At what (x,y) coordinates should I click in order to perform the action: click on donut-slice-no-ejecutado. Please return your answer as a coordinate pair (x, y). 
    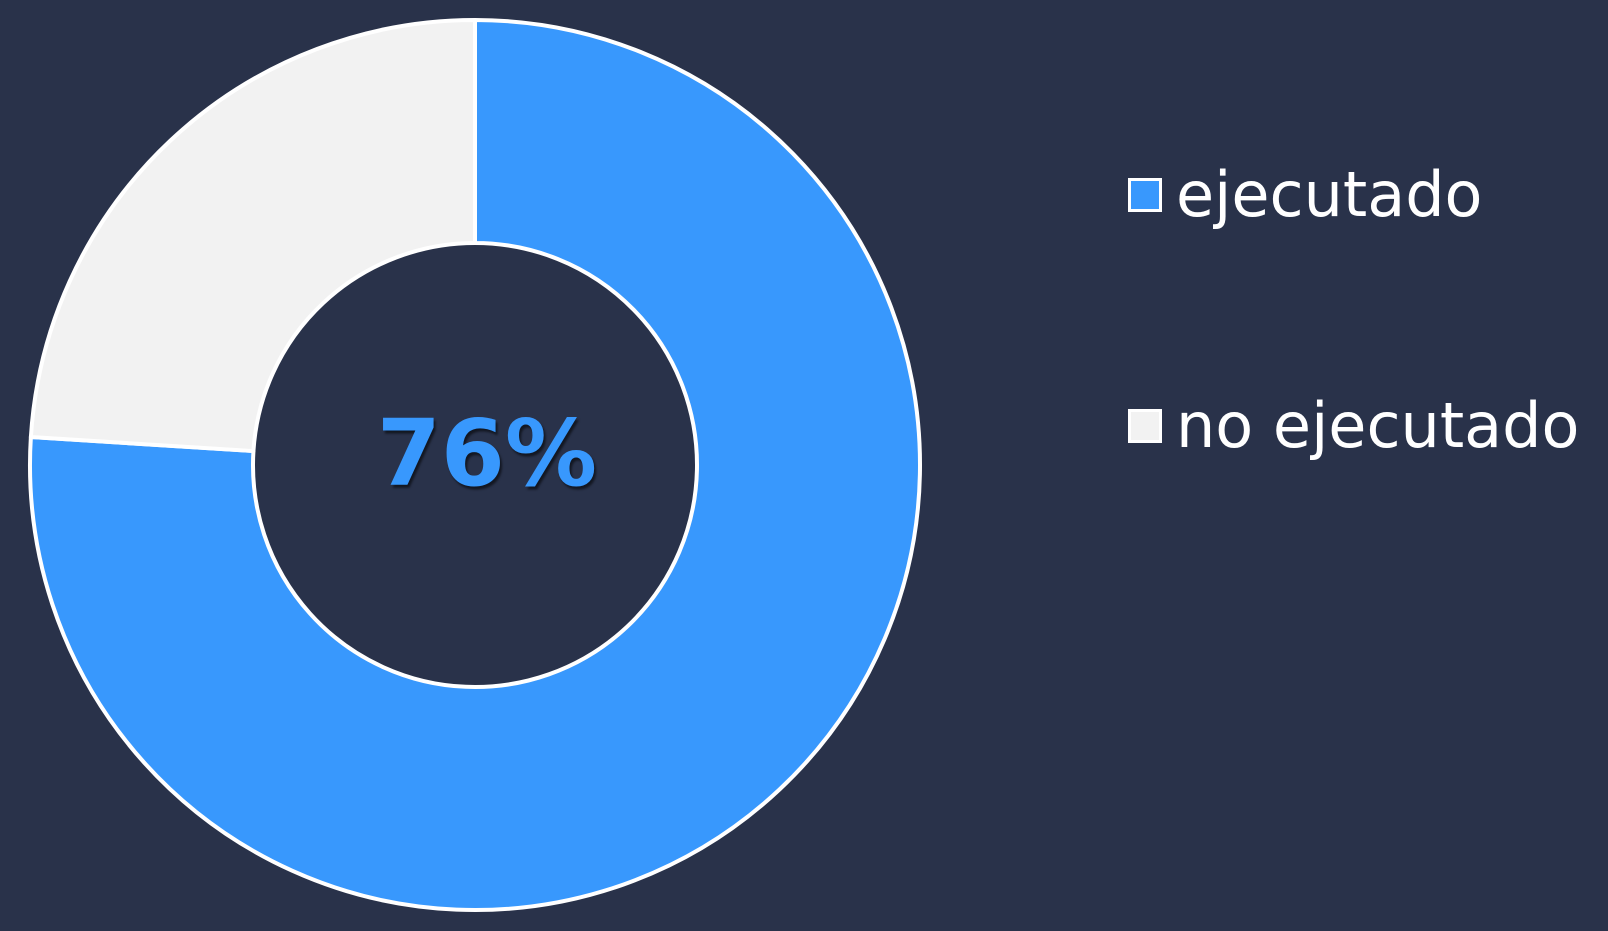
    Looking at the image, I should click on (252, 236).